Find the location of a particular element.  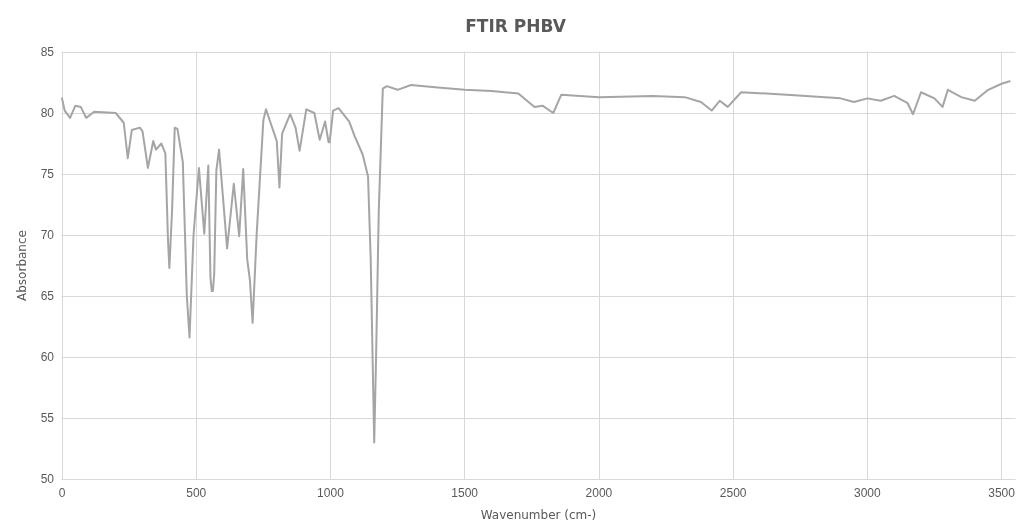

x-tick-label: 1000 is located at coordinates (331, 493).